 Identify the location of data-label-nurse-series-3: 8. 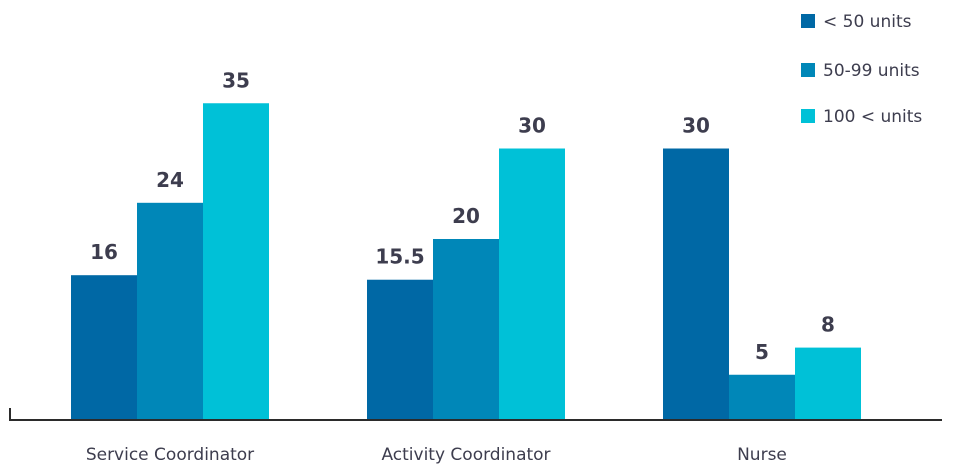
(828, 325).